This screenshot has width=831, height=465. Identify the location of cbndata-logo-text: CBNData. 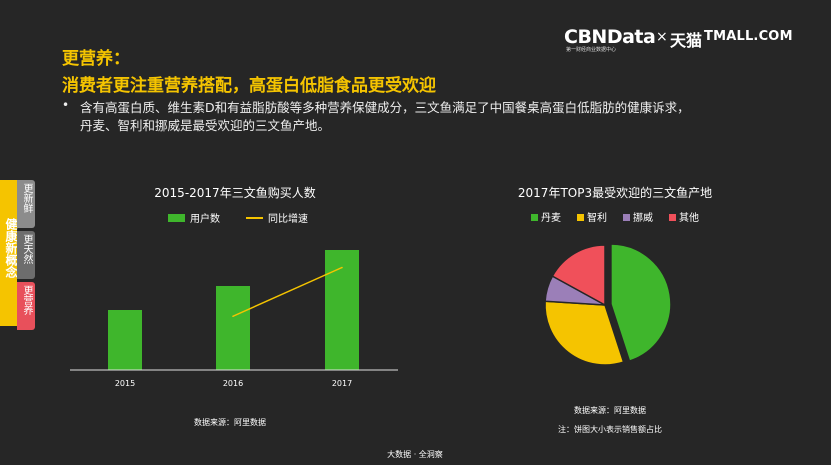
(610, 37).